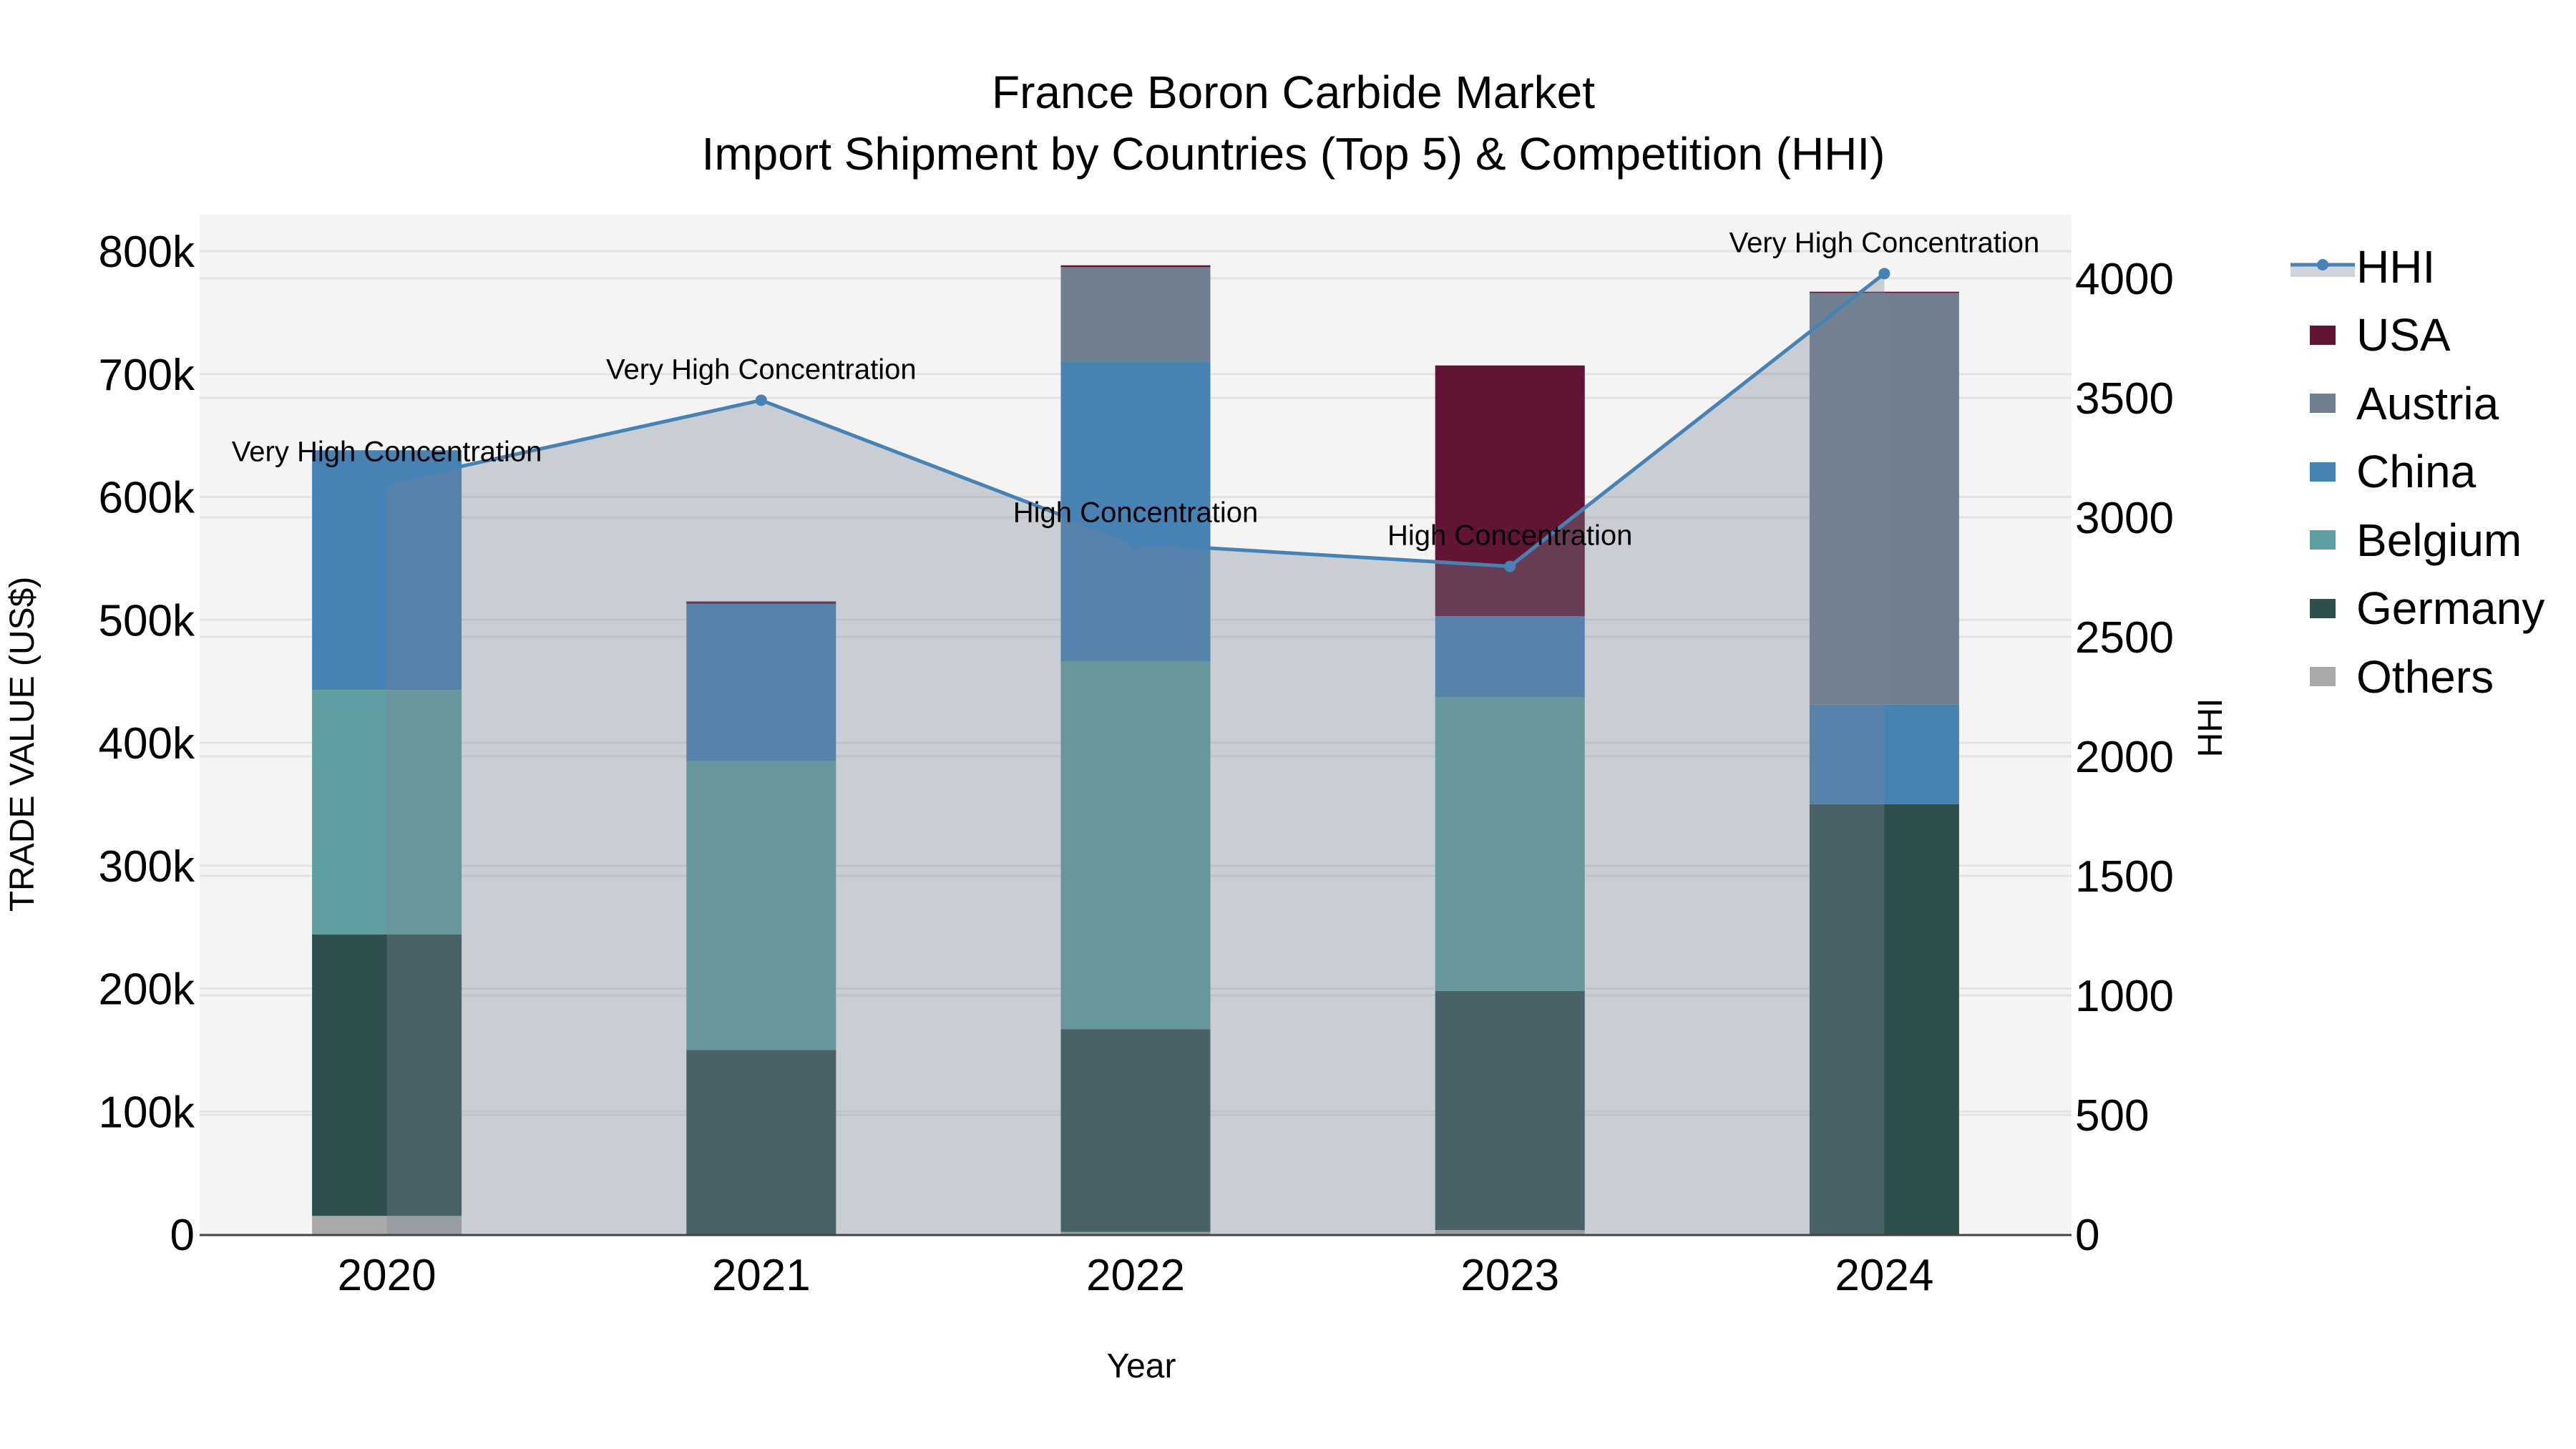  I want to click on y-right-tick-label: 500, so click(2112, 1116).